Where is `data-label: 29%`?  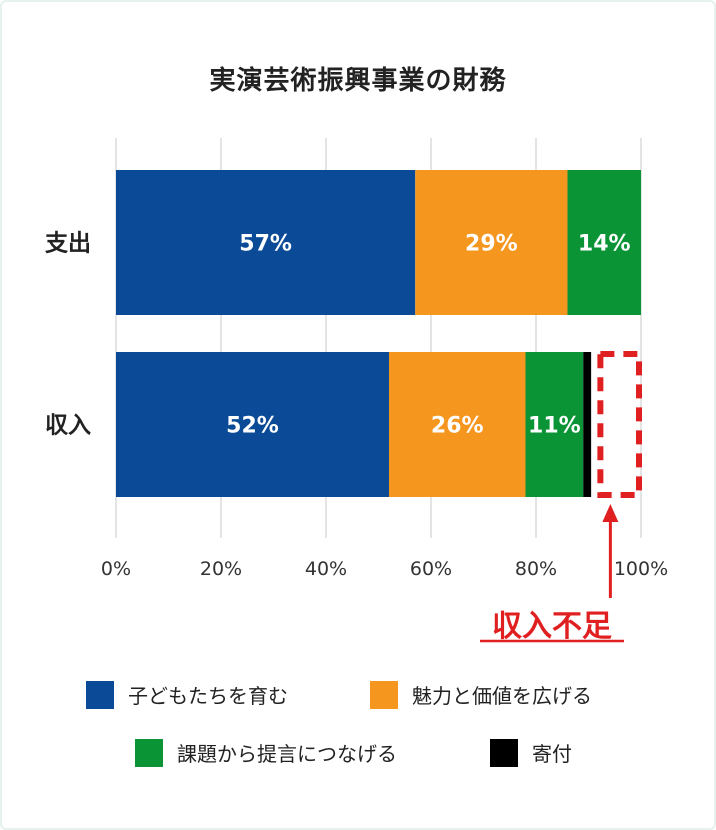 data-label: 29% is located at coordinates (491, 244).